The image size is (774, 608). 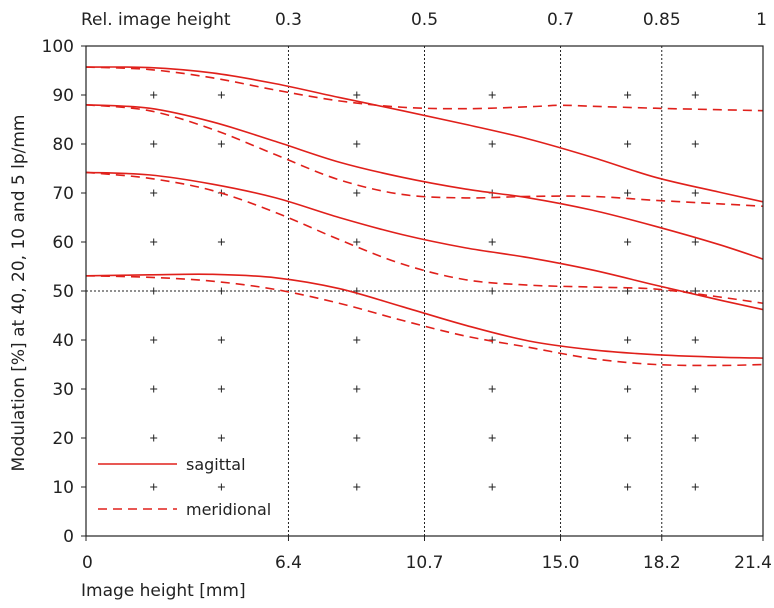 What do you see at coordinates (58, 47) in the screenshot?
I see `y-tick-label: 100` at bounding box center [58, 47].